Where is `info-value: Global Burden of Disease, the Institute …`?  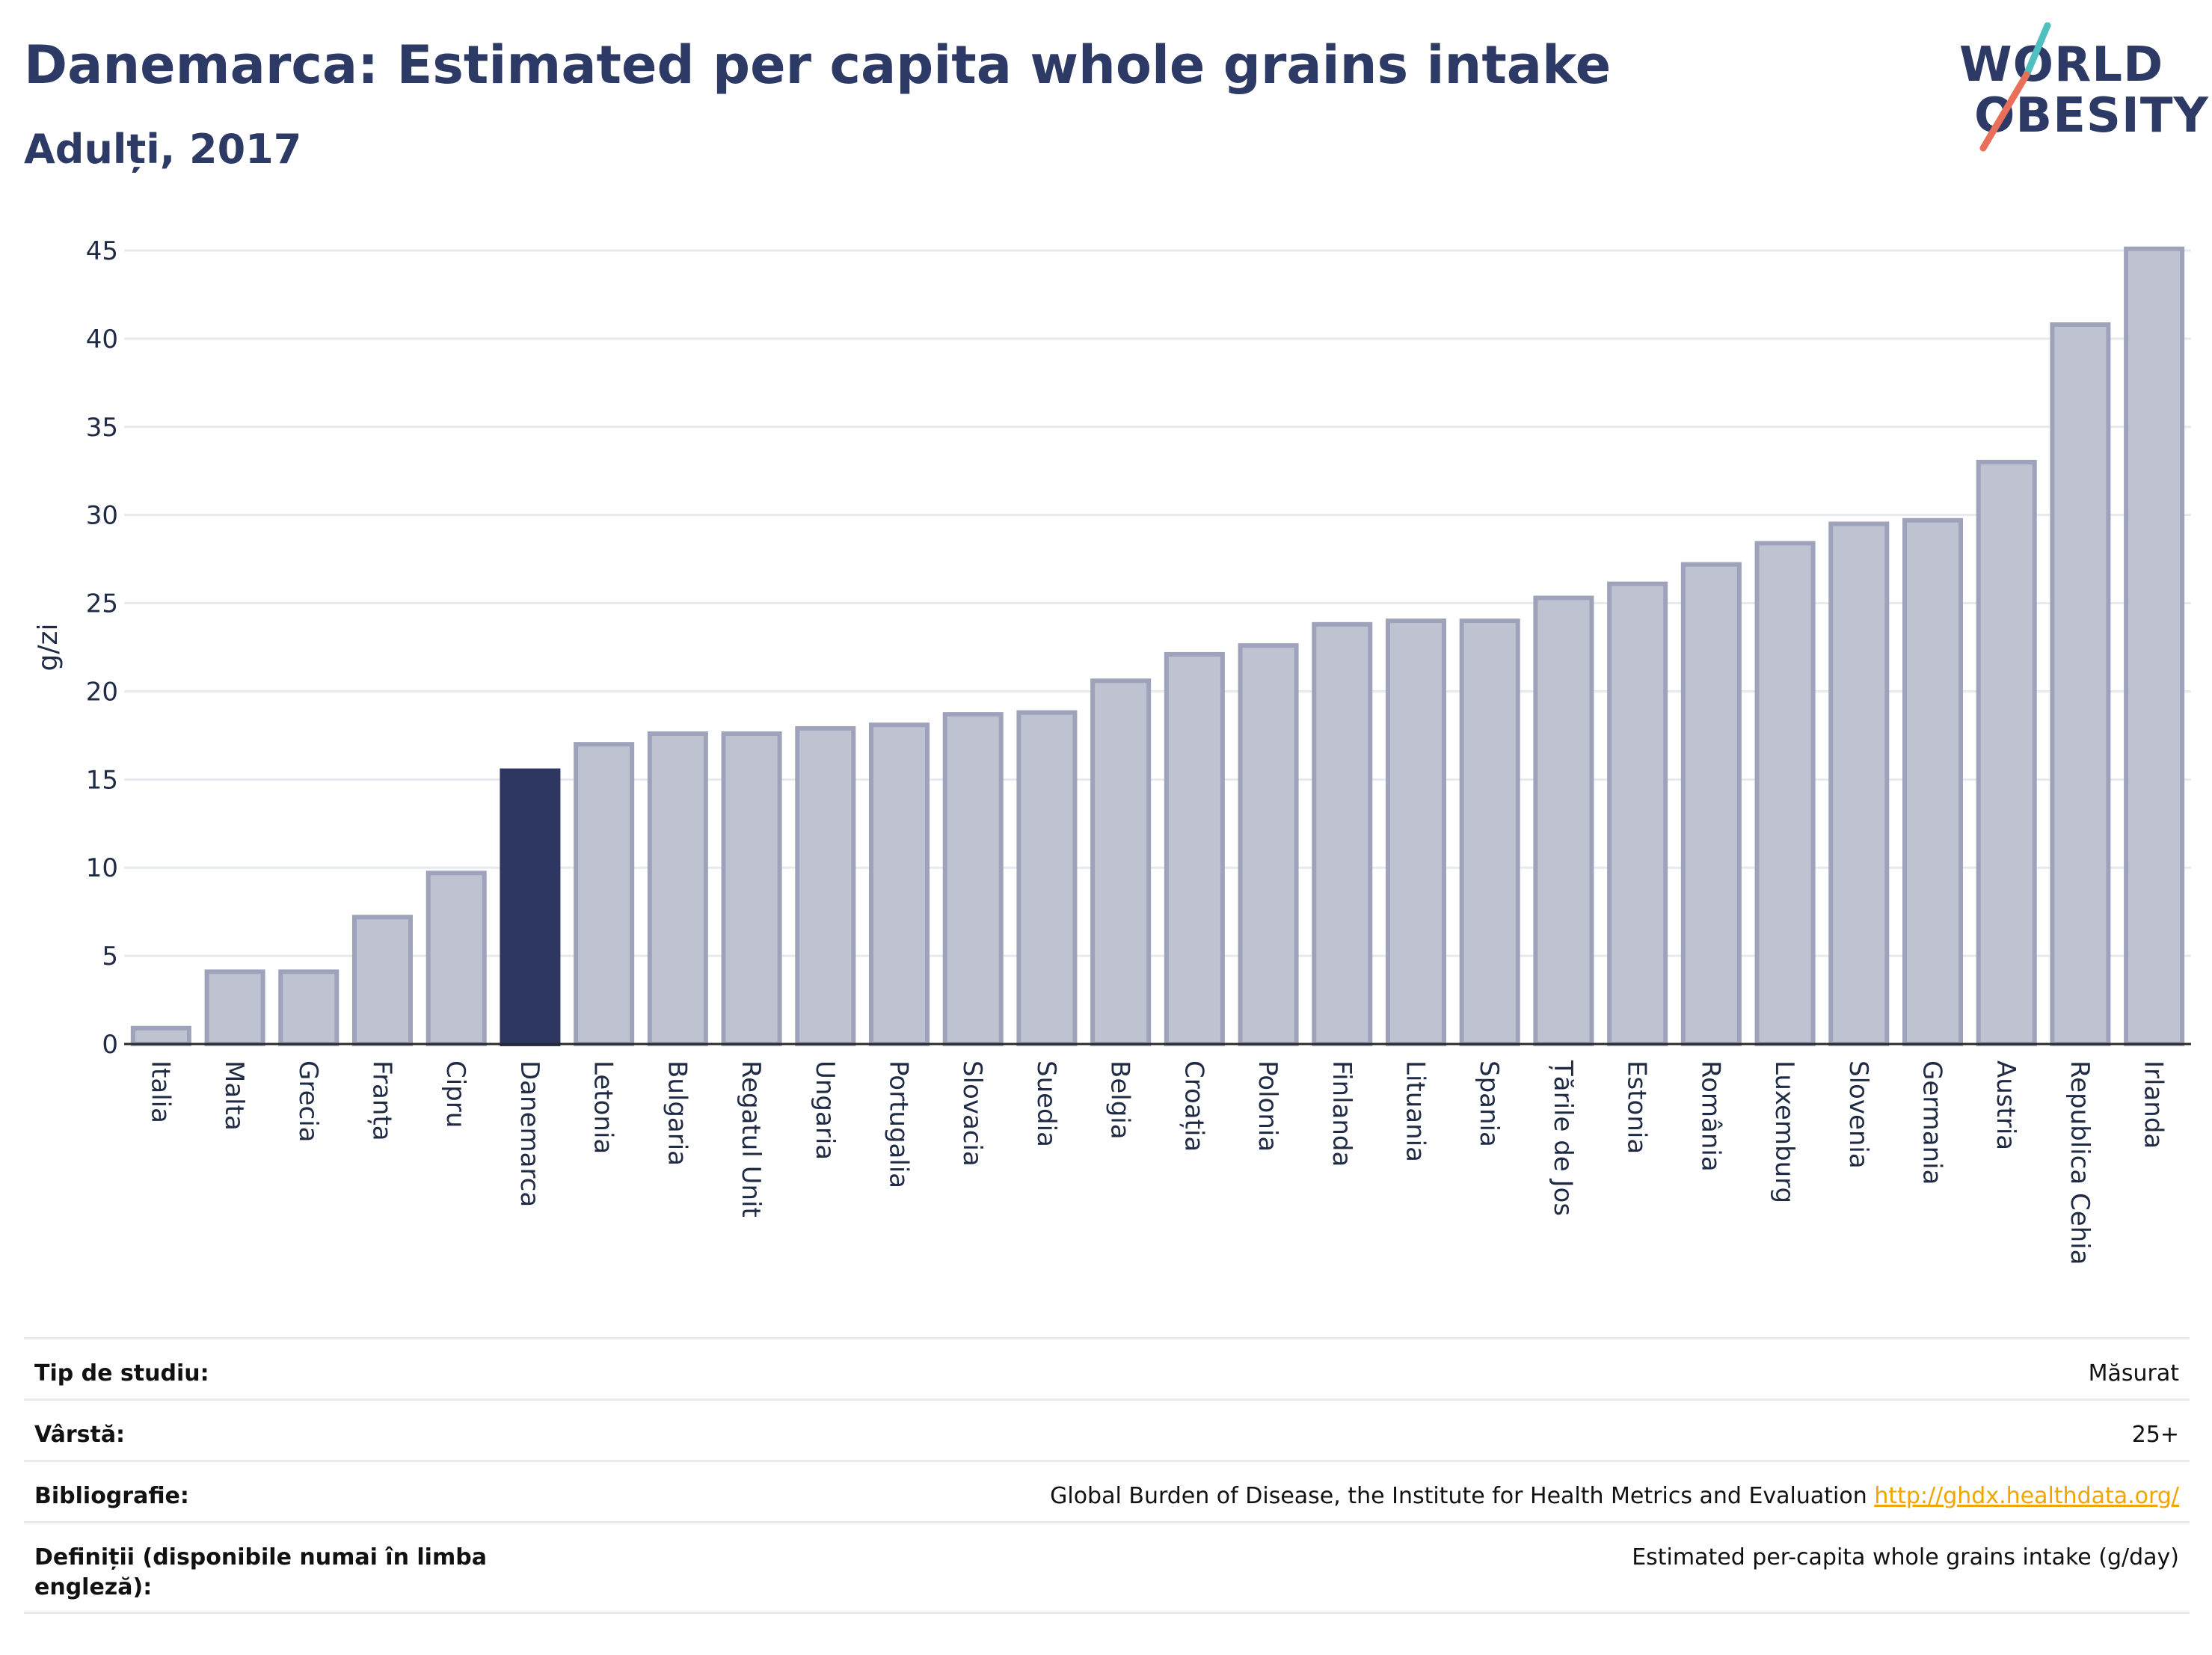
info-value: Global Burden of Disease, the Institute … is located at coordinates (1614, 1496).